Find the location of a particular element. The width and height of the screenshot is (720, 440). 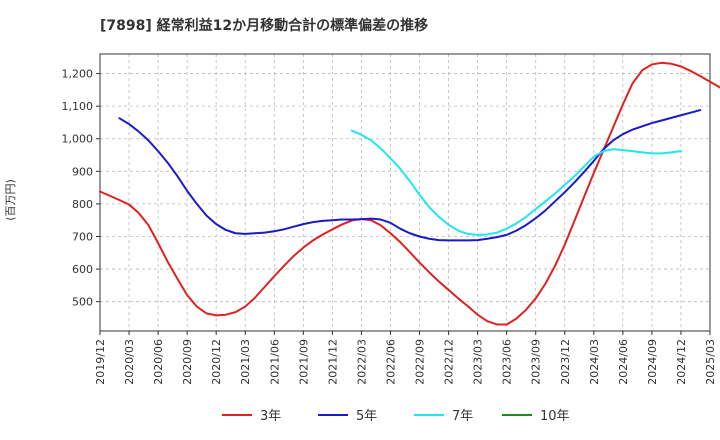

y-axis-label: (百万円) is located at coordinates (10, 200).